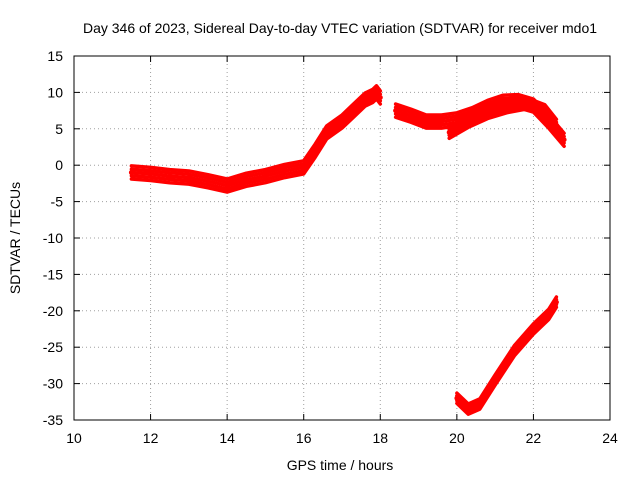 The width and height of the screenshot is (640, 480). I want to click on y-tick-label: -5, so click(57, 202).